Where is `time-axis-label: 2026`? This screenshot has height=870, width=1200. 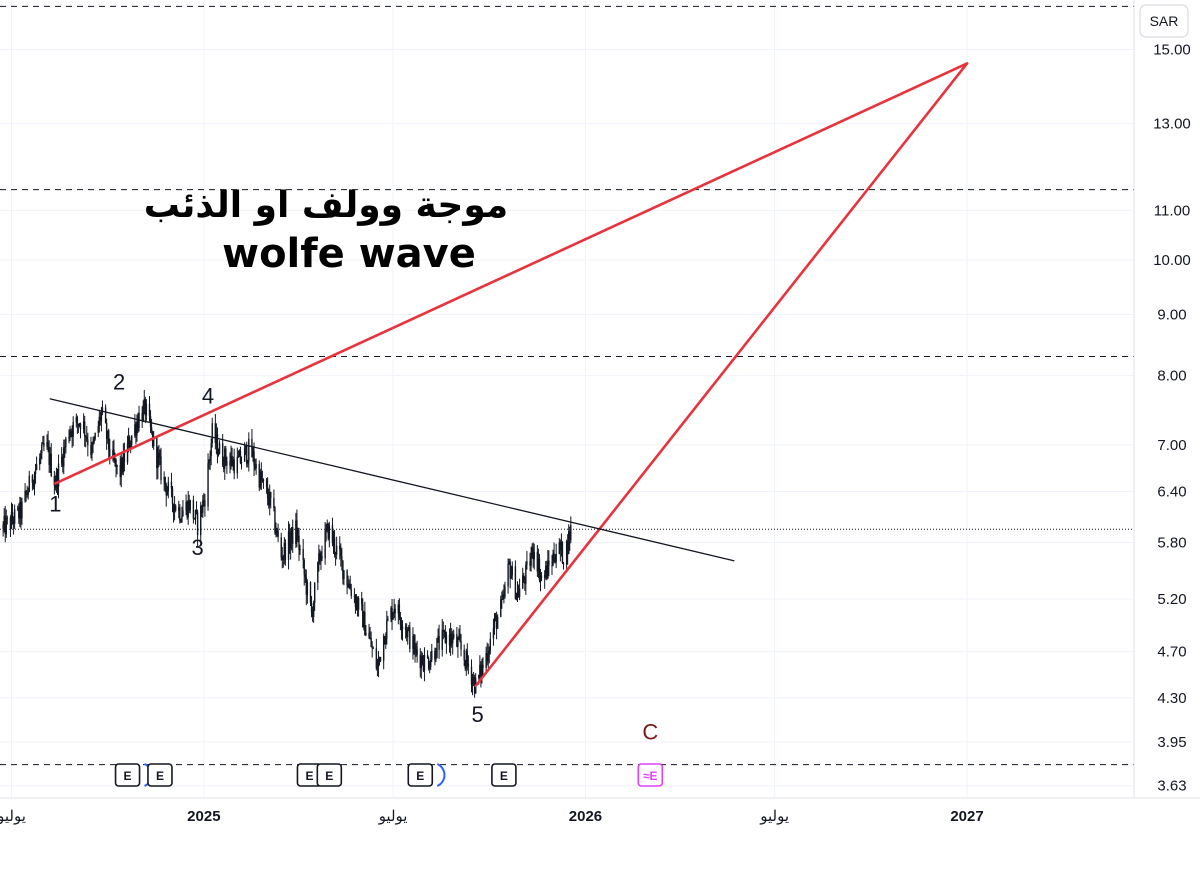
time-axis-label: 2026 is located at coordinates (585, 816).